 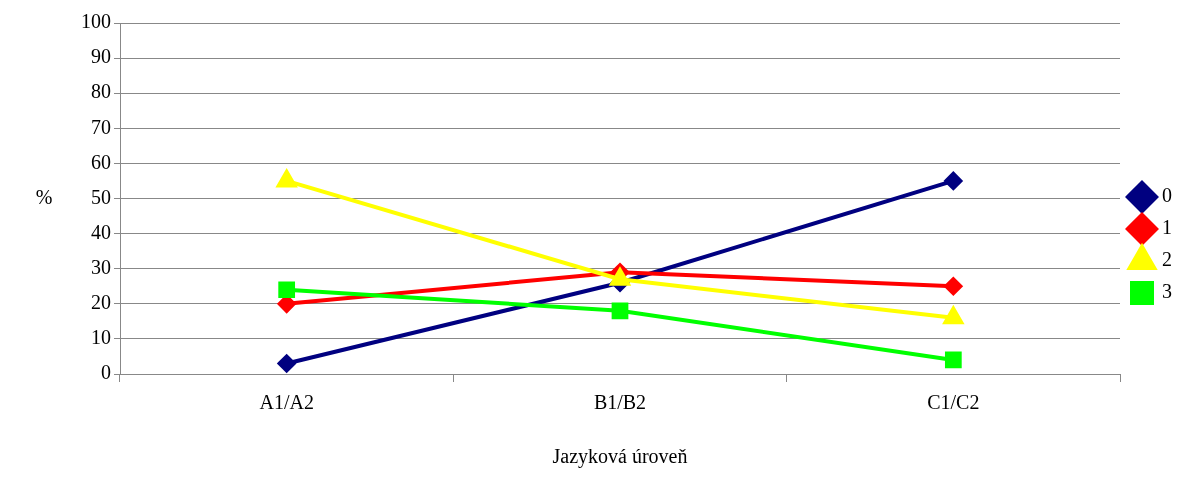 What do you see at coordinates (1167, 195) in the screenshot?
I see `legend-label: 0` at bounding box center [1167, 195].